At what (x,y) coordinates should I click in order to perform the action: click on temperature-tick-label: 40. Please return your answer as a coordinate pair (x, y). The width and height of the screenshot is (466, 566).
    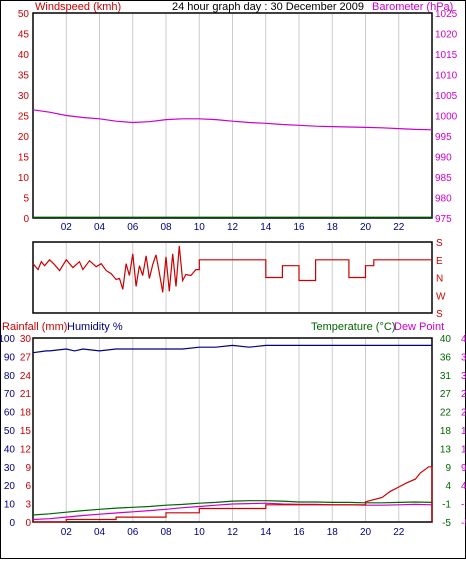
    Looking at the image, I should click on (446, 339).